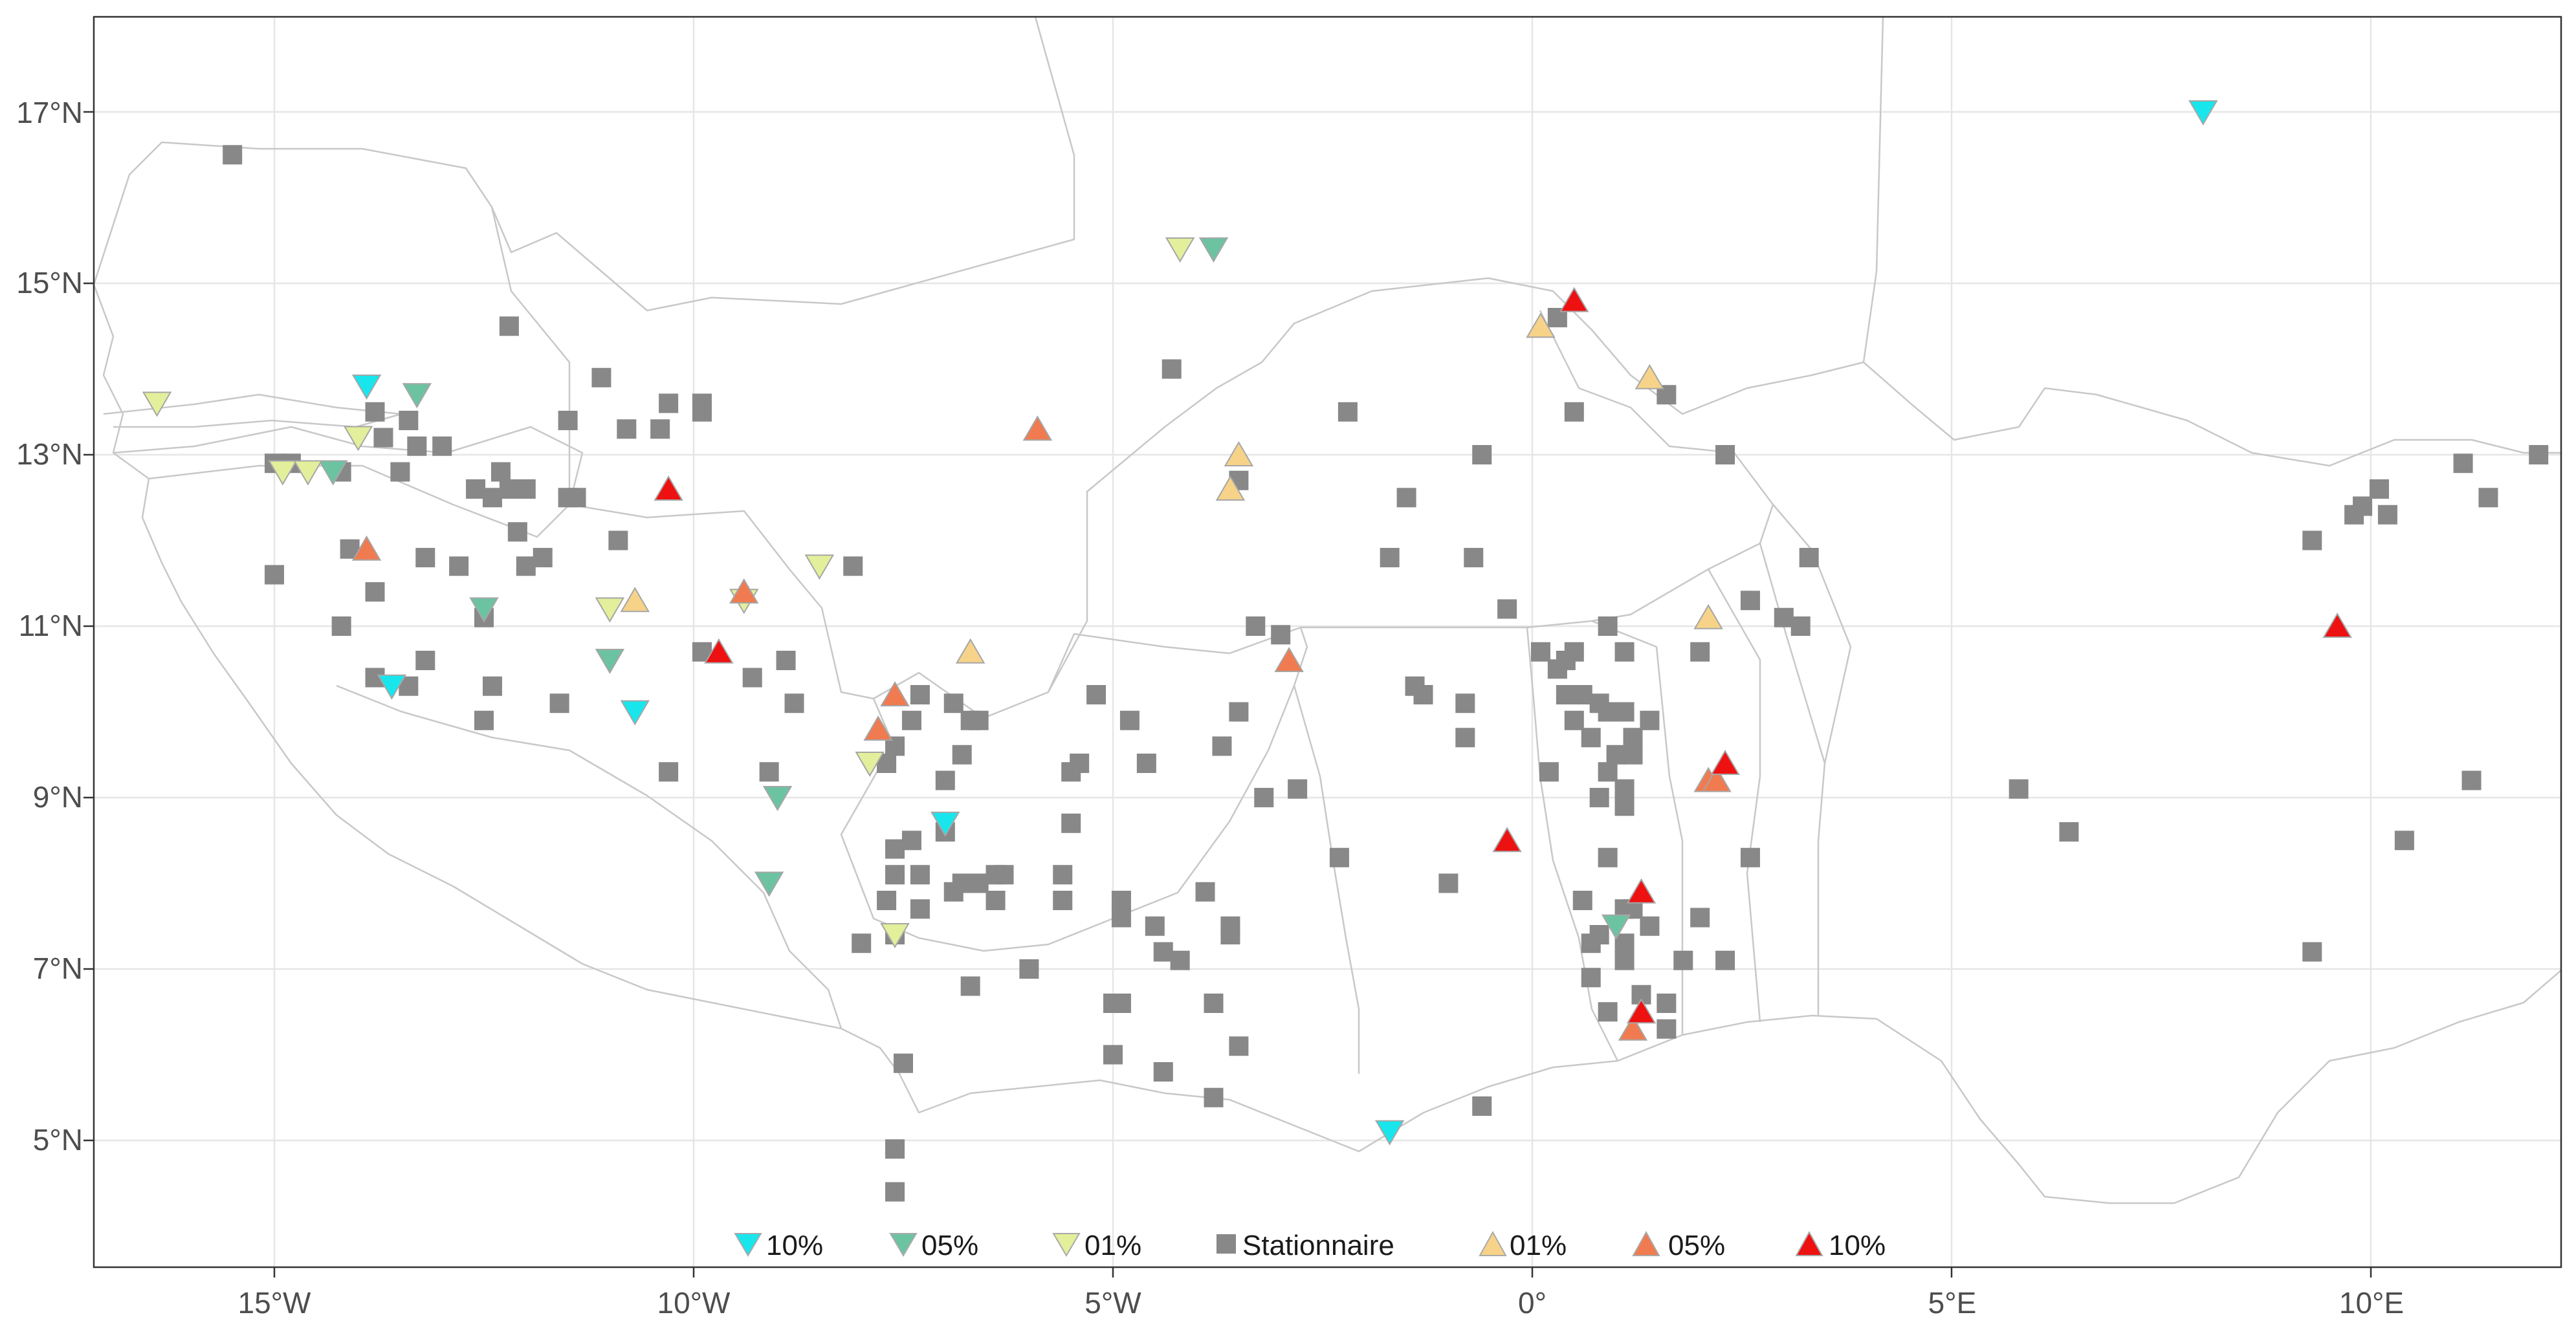  What do you see at coordinates (50, 454) in the screenshot?
I see `y-tick-13N: 13°N` at bounding box center [50, 454].